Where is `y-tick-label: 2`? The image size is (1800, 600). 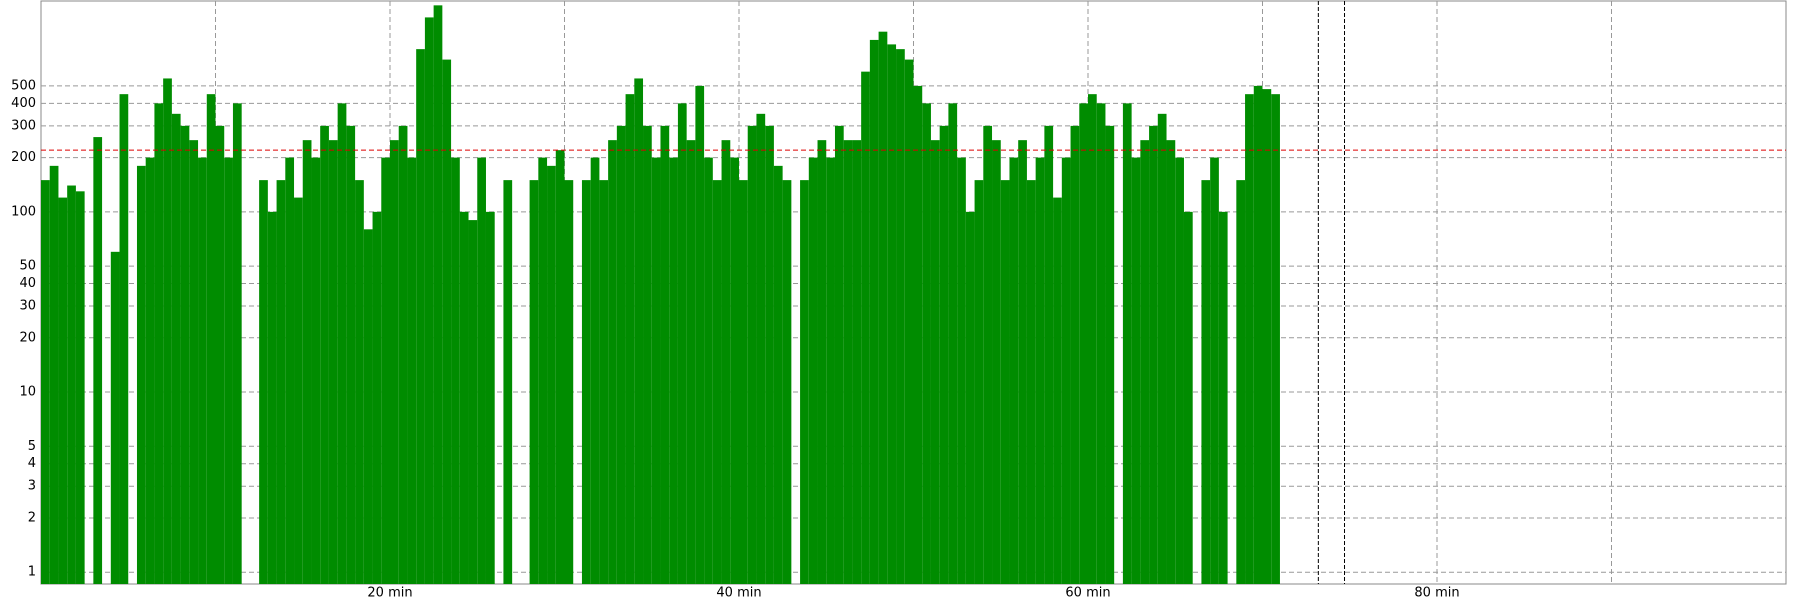
y-tick-label: 2 is located at coordinates (32, 517).